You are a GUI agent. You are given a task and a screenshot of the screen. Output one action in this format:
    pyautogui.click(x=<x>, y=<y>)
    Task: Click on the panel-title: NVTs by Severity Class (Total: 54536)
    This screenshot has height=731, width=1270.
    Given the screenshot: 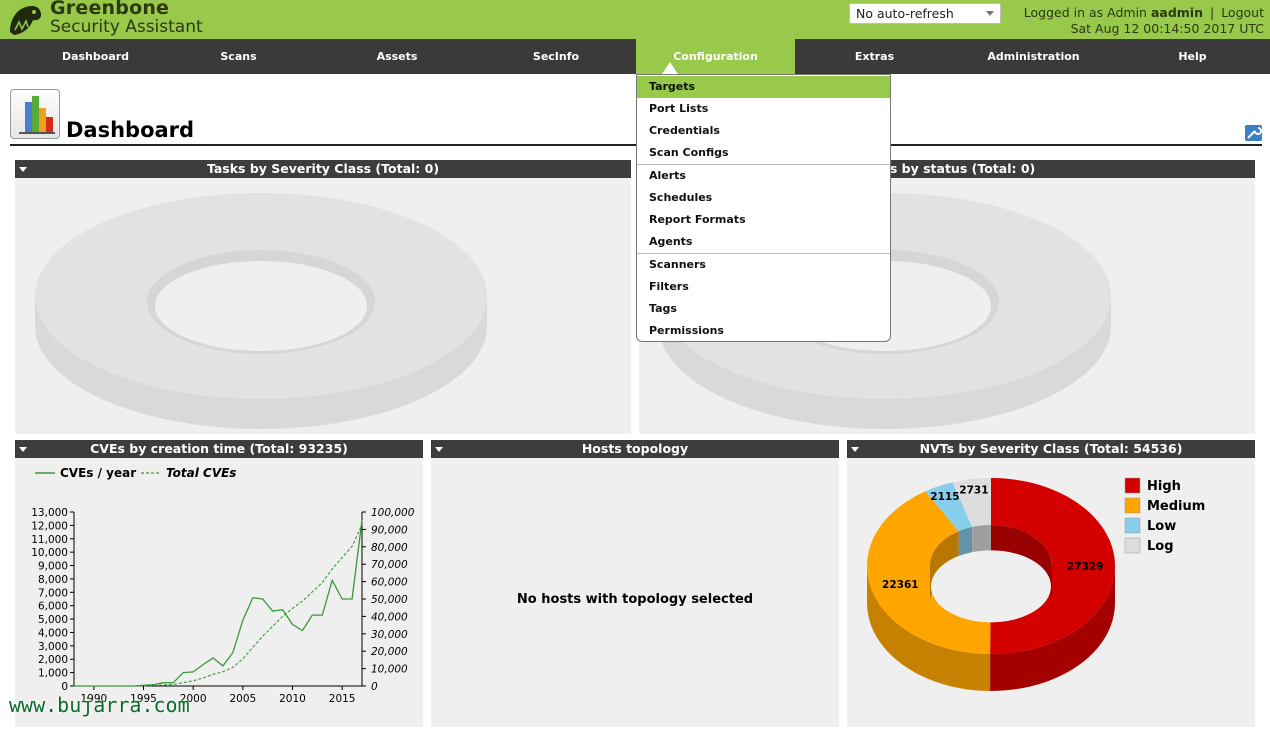 What is the action you would take?
    pyautogui.click(x=1051, y=448)
    